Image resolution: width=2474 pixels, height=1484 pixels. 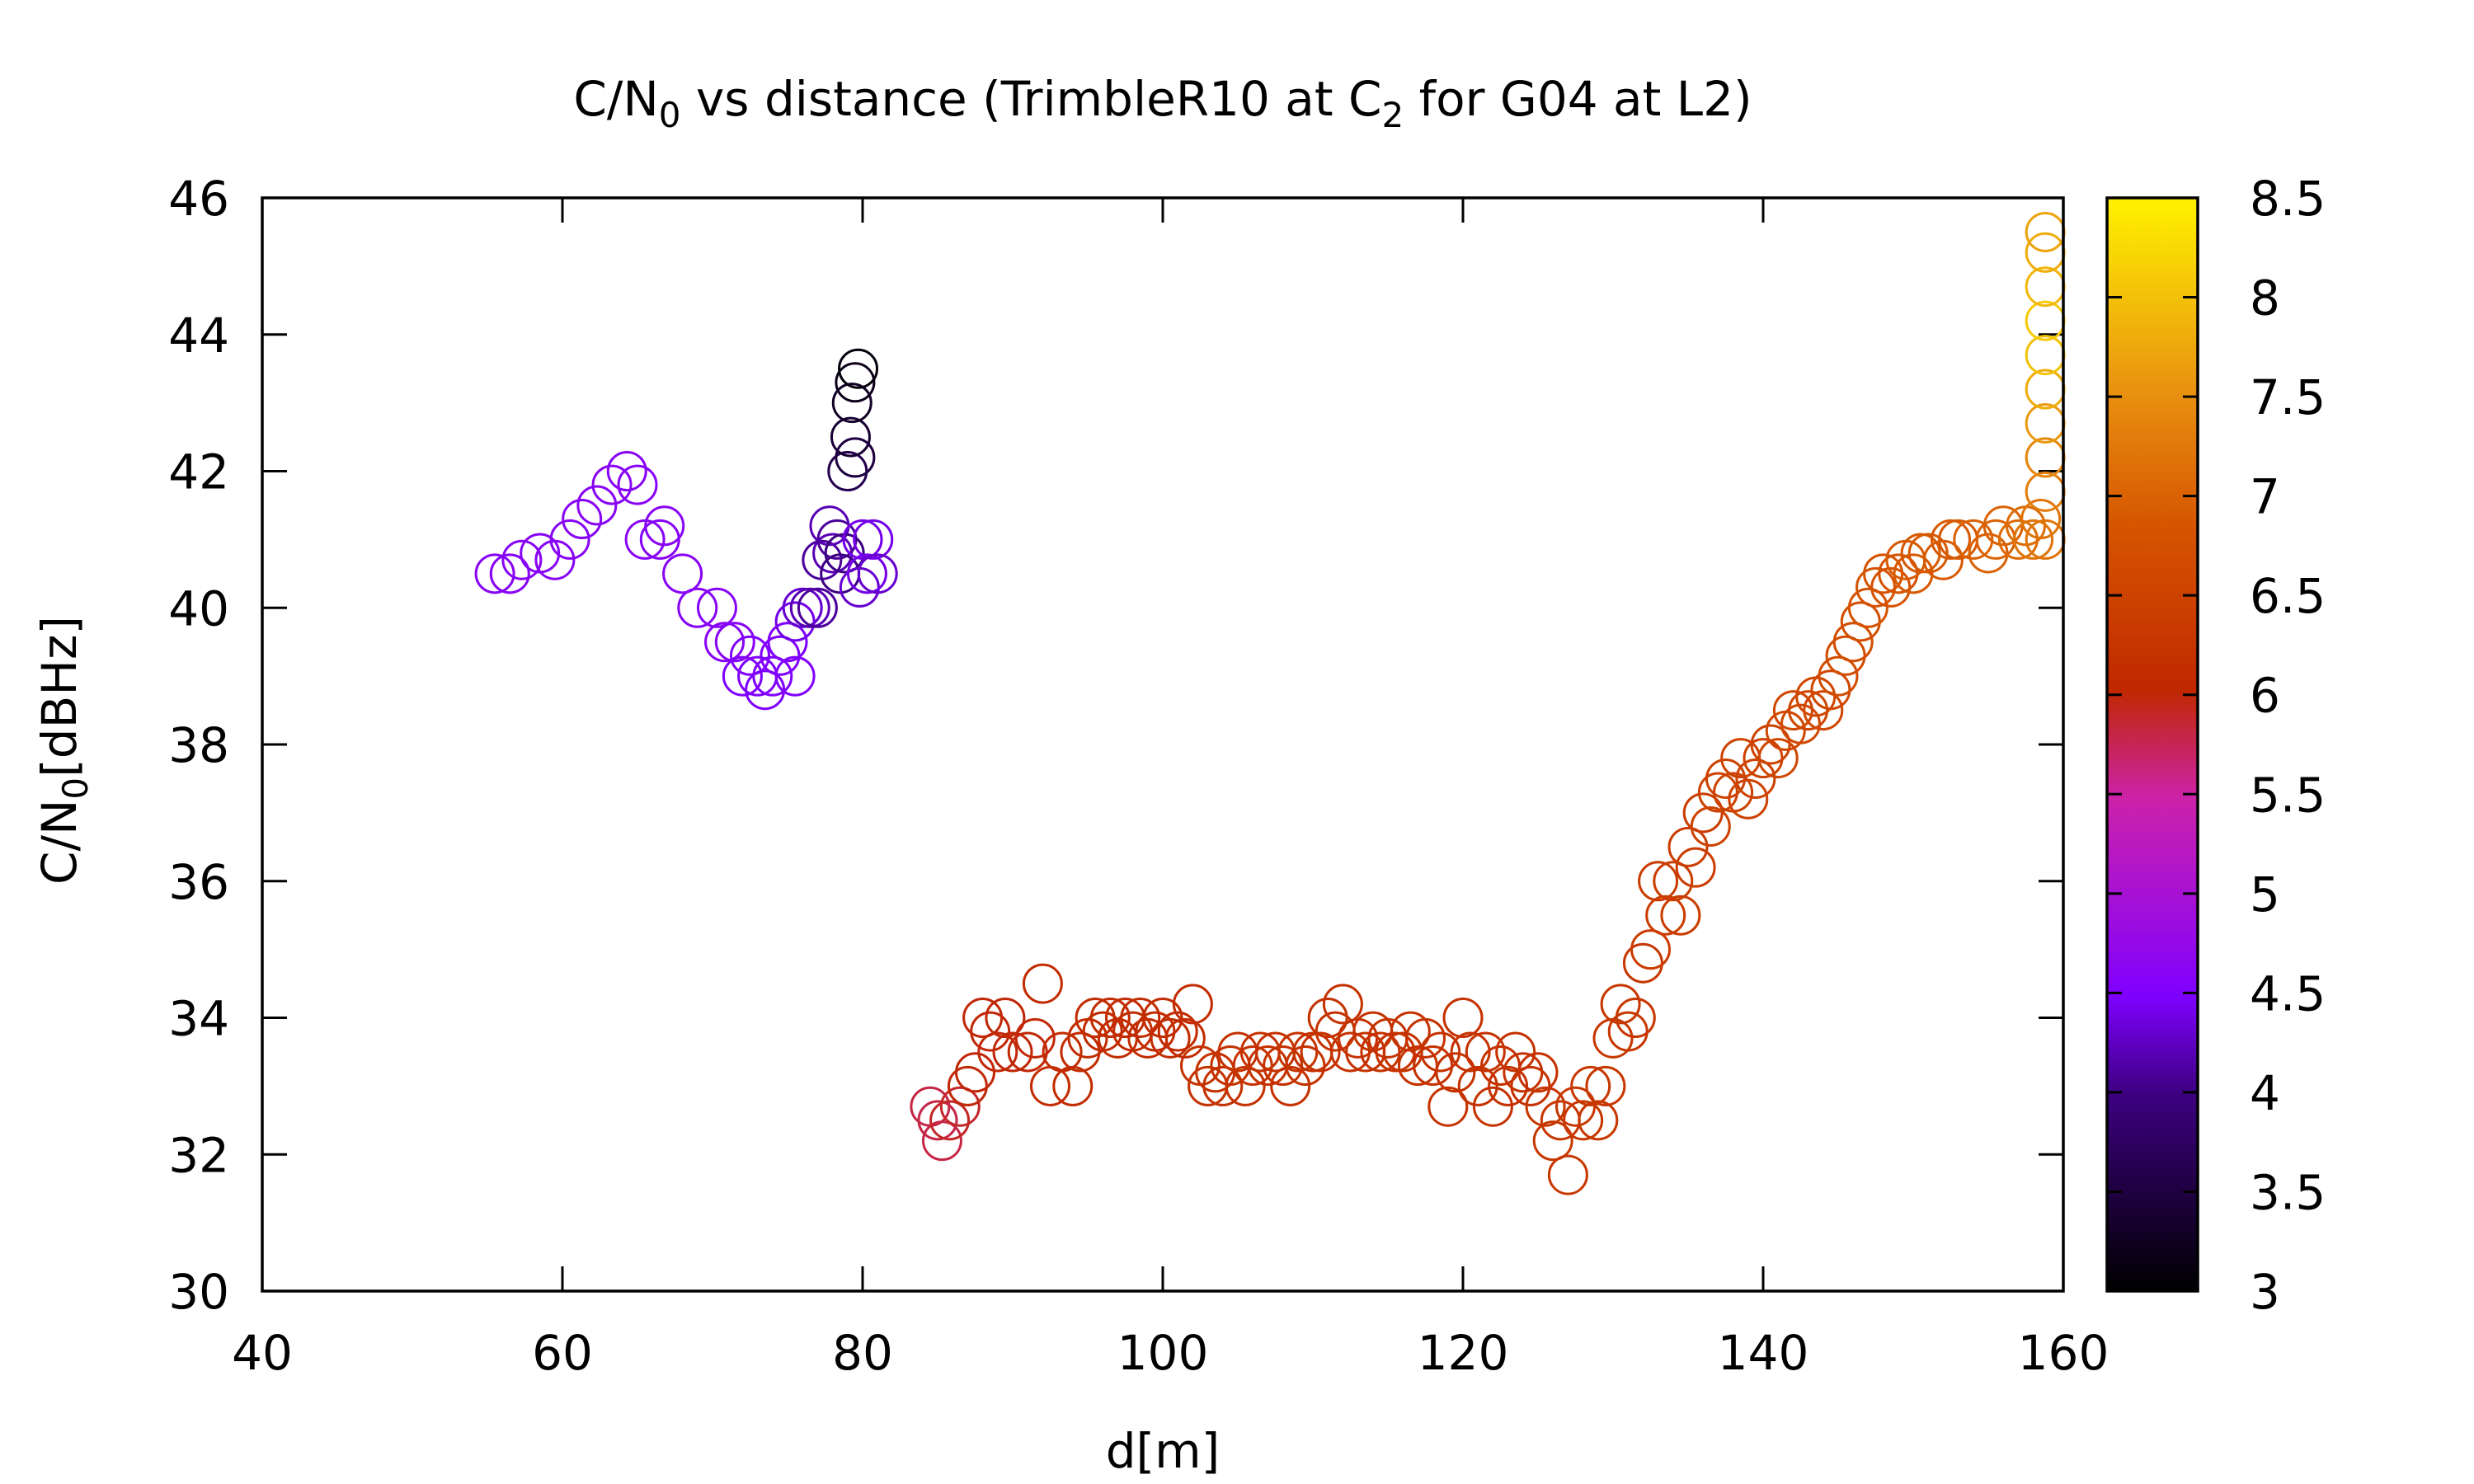 I want to click on colorbar-tick-label: 5.5, so click(x=2288, y=795).